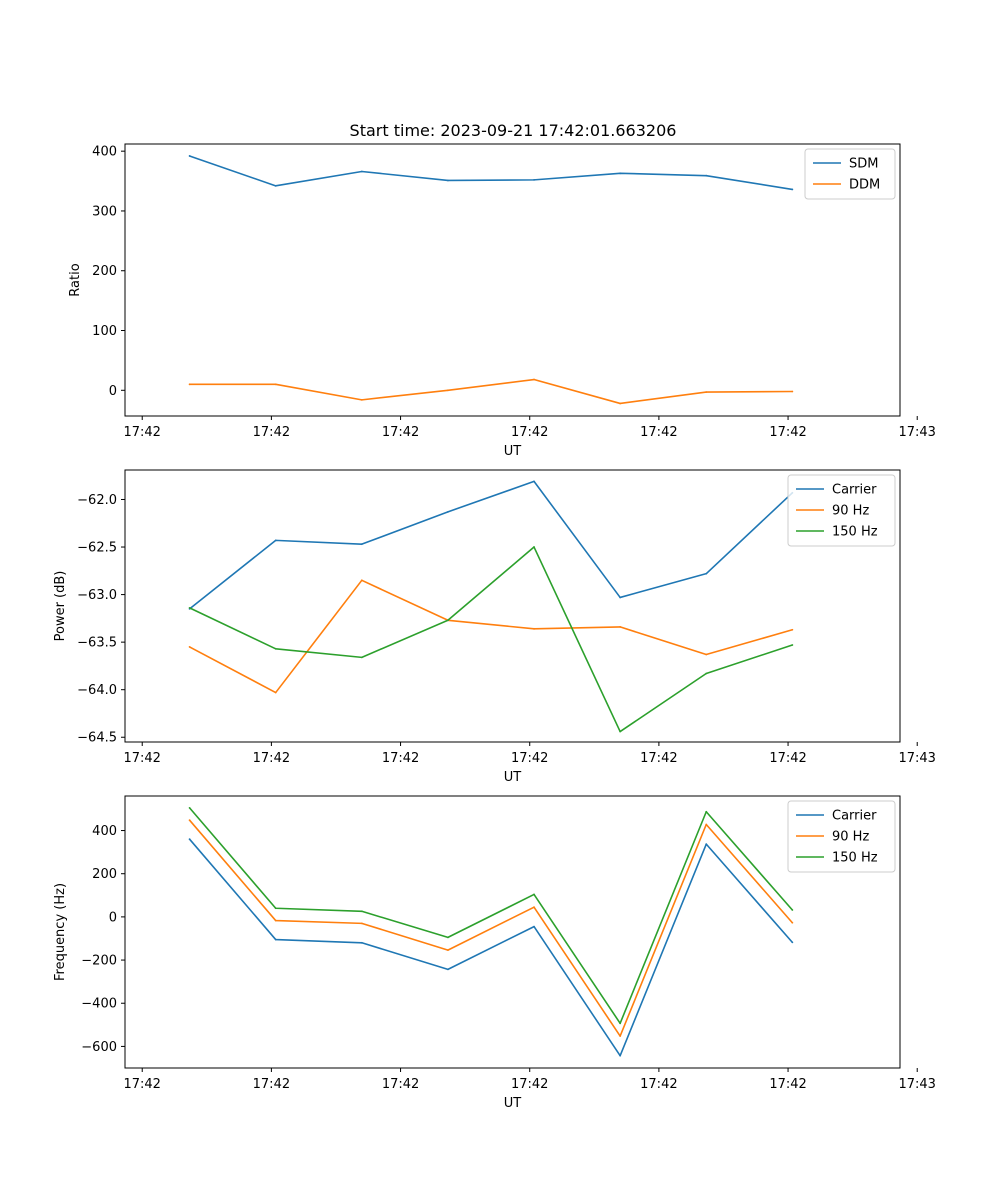  What do you see at coordinates (850, 511) in the screenshot?
I see `legend-label: 90 Hz` at bounding box center [850, 511].